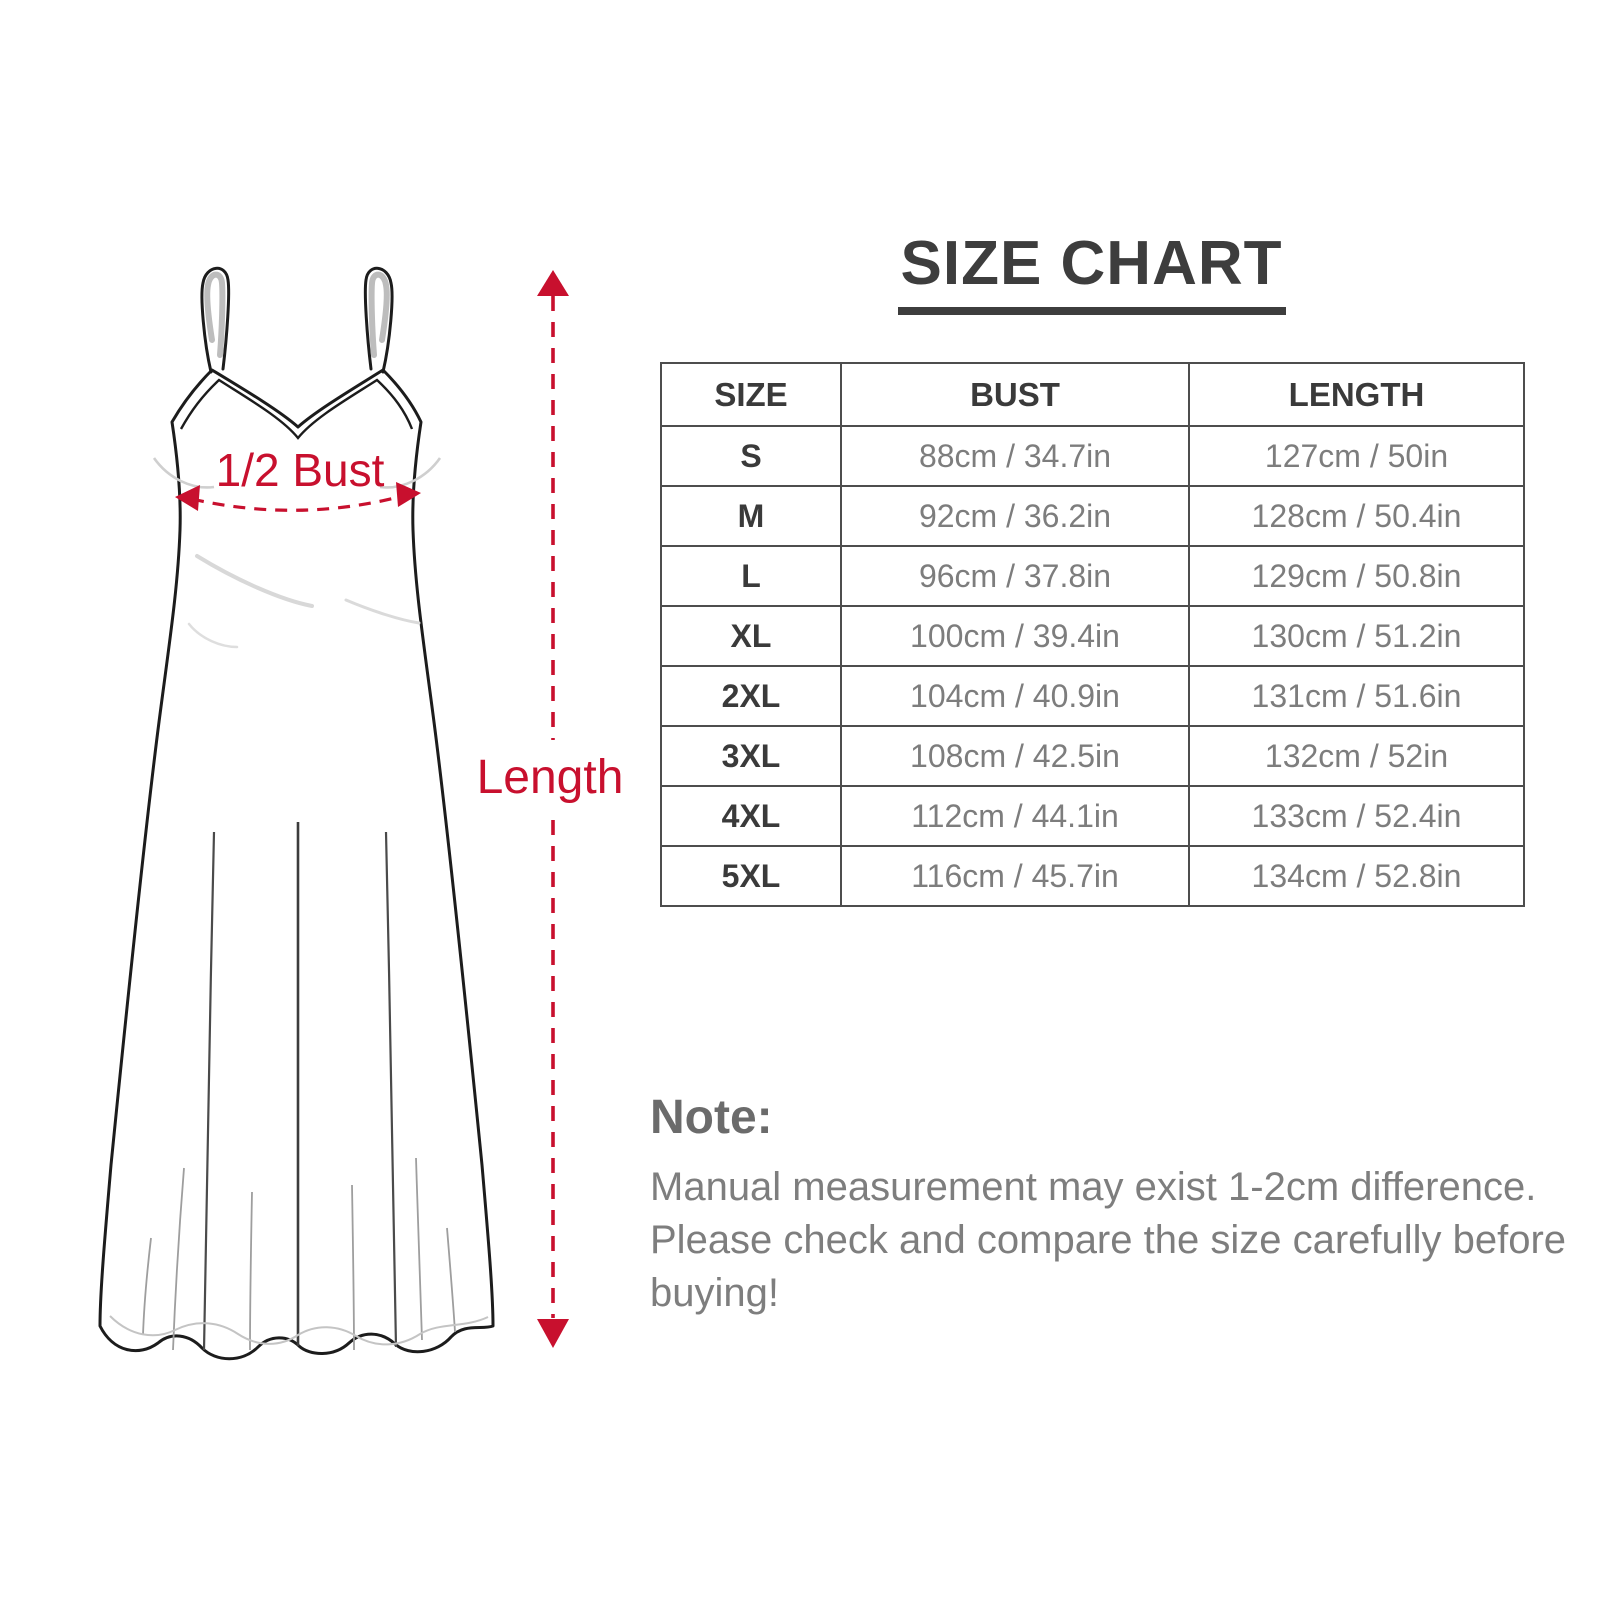  What do you see at coordinates (1356, 576) in the screenshot?
I see `length-value: 129cm / 50.8in` at bounding box center [1356, 576].